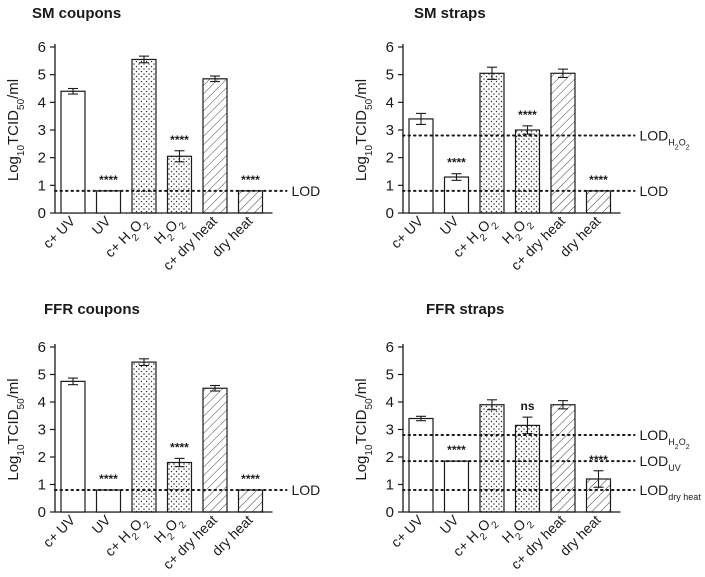 This screenshot has height=577, width=705. Describe the element at coordinates (527, 406) in the screenshot. I see `significance-label: ns` at that location.